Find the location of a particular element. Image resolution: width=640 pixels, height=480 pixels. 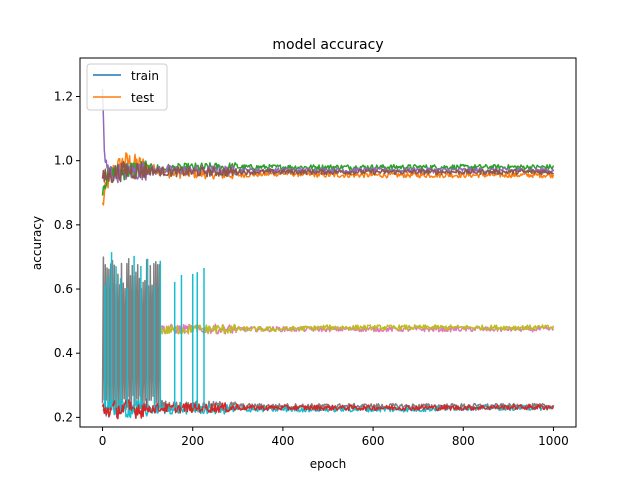

y-tick-label: 0.2 is located at coordinates (63, 417).